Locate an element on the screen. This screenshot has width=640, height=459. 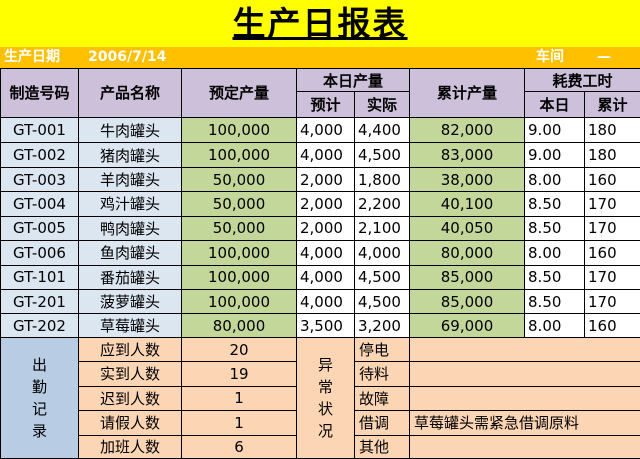
header-hours-today: 本日 is located at coordinates (555, 104).